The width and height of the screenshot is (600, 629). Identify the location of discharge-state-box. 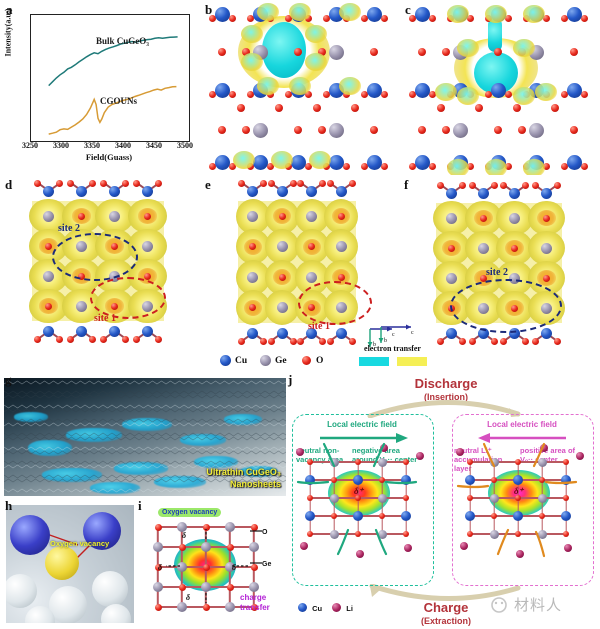
(363, 500).